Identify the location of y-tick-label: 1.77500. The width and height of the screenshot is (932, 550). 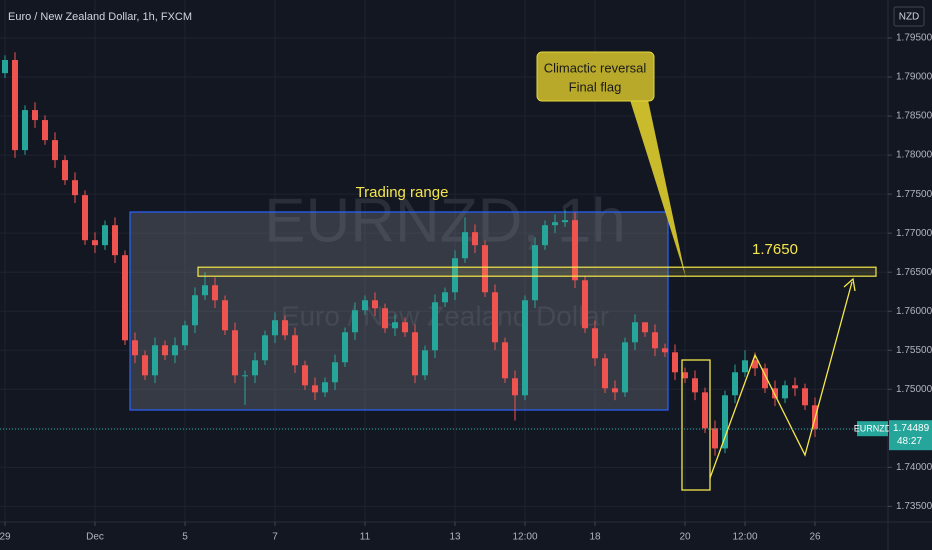
(914, 194).